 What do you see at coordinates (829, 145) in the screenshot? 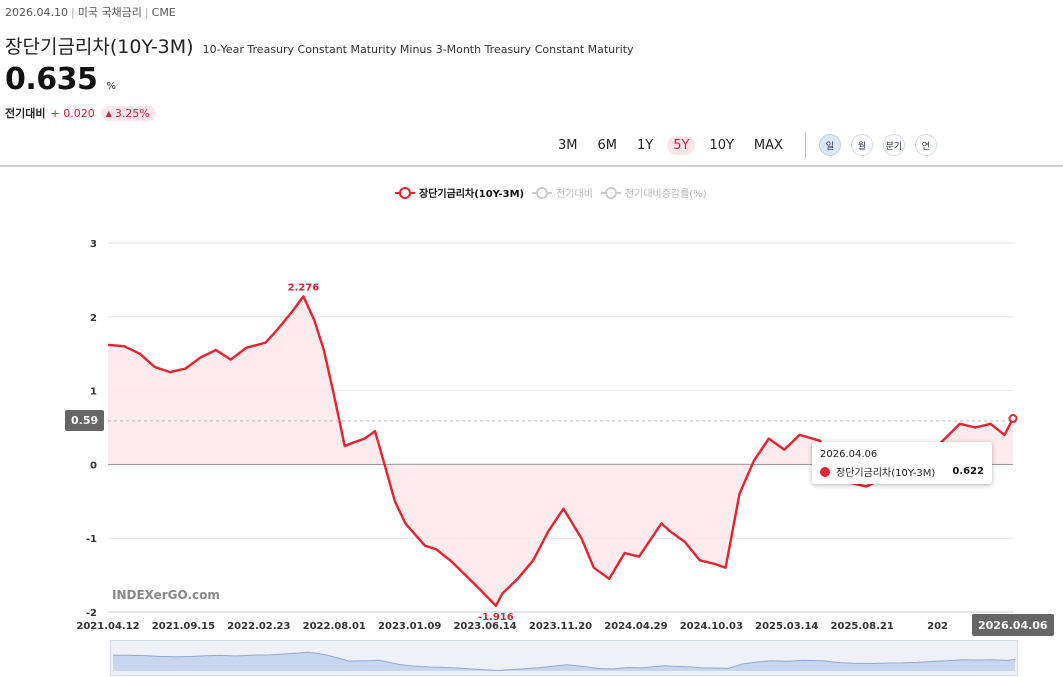
I see `period-button-daily: 일` at bounding box center [829, 145].